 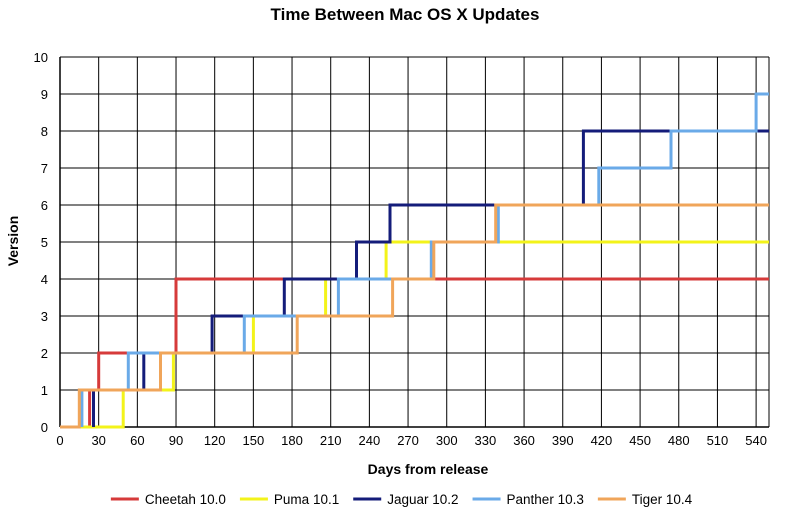 I want to click on chart-title: Time Between Mac OS X Updates, so click(x=405, y=14).